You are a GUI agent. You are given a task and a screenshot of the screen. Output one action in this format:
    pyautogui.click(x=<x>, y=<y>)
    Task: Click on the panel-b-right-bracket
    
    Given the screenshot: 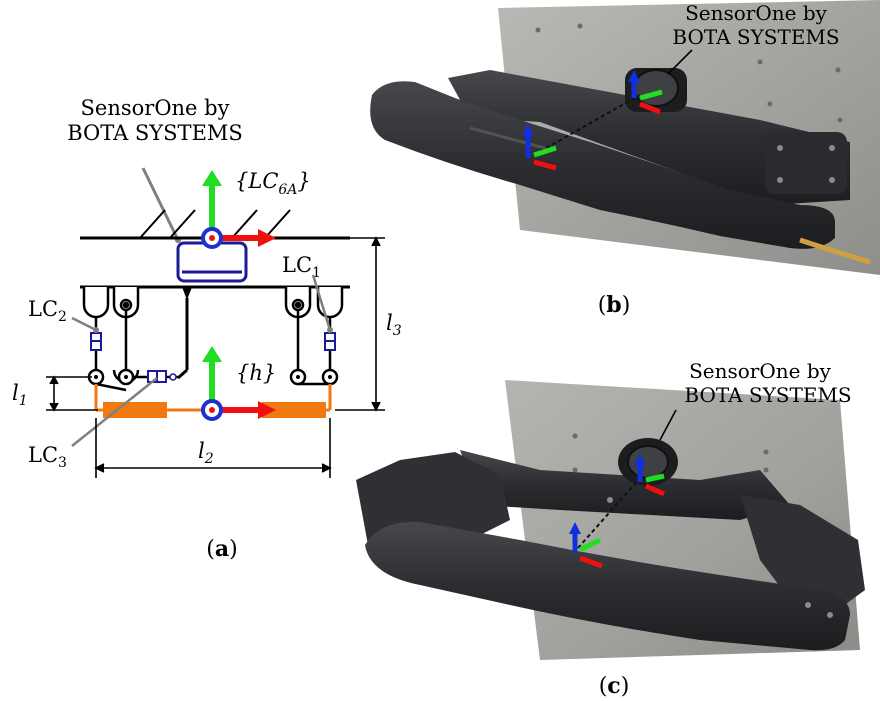 What is the action you would take?
    pyautogui.click(x=806, y=163)
    